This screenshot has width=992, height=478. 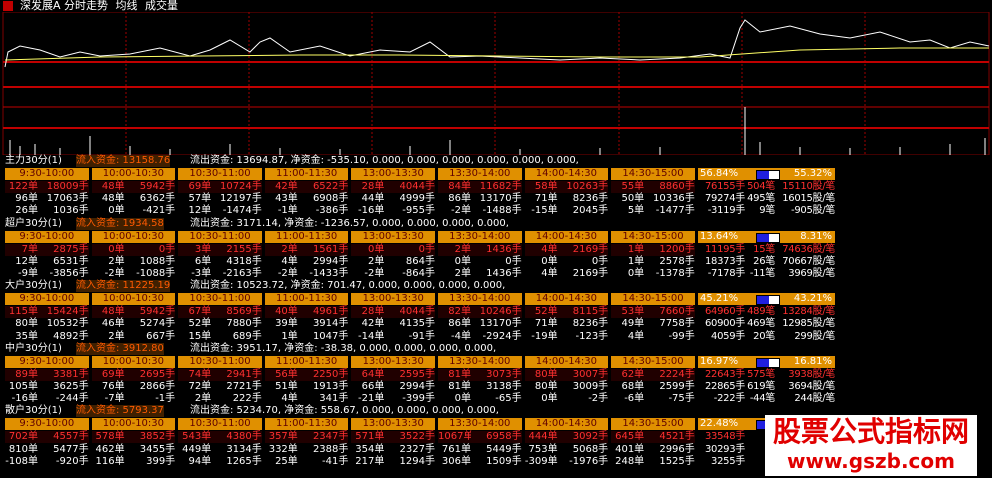 What do you see at coordinates (813, 211) in the screenshot?
I see `total: -905股/笔` at bounding box center [813, 211].